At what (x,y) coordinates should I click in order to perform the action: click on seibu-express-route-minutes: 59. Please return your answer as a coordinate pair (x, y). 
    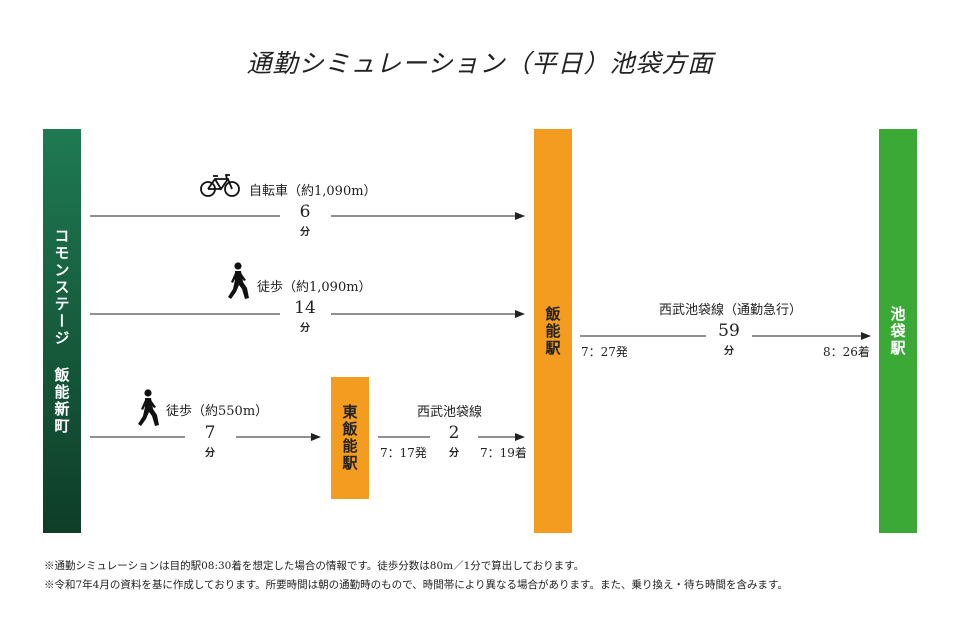
    Looking at the image, I should click on (729, 331).